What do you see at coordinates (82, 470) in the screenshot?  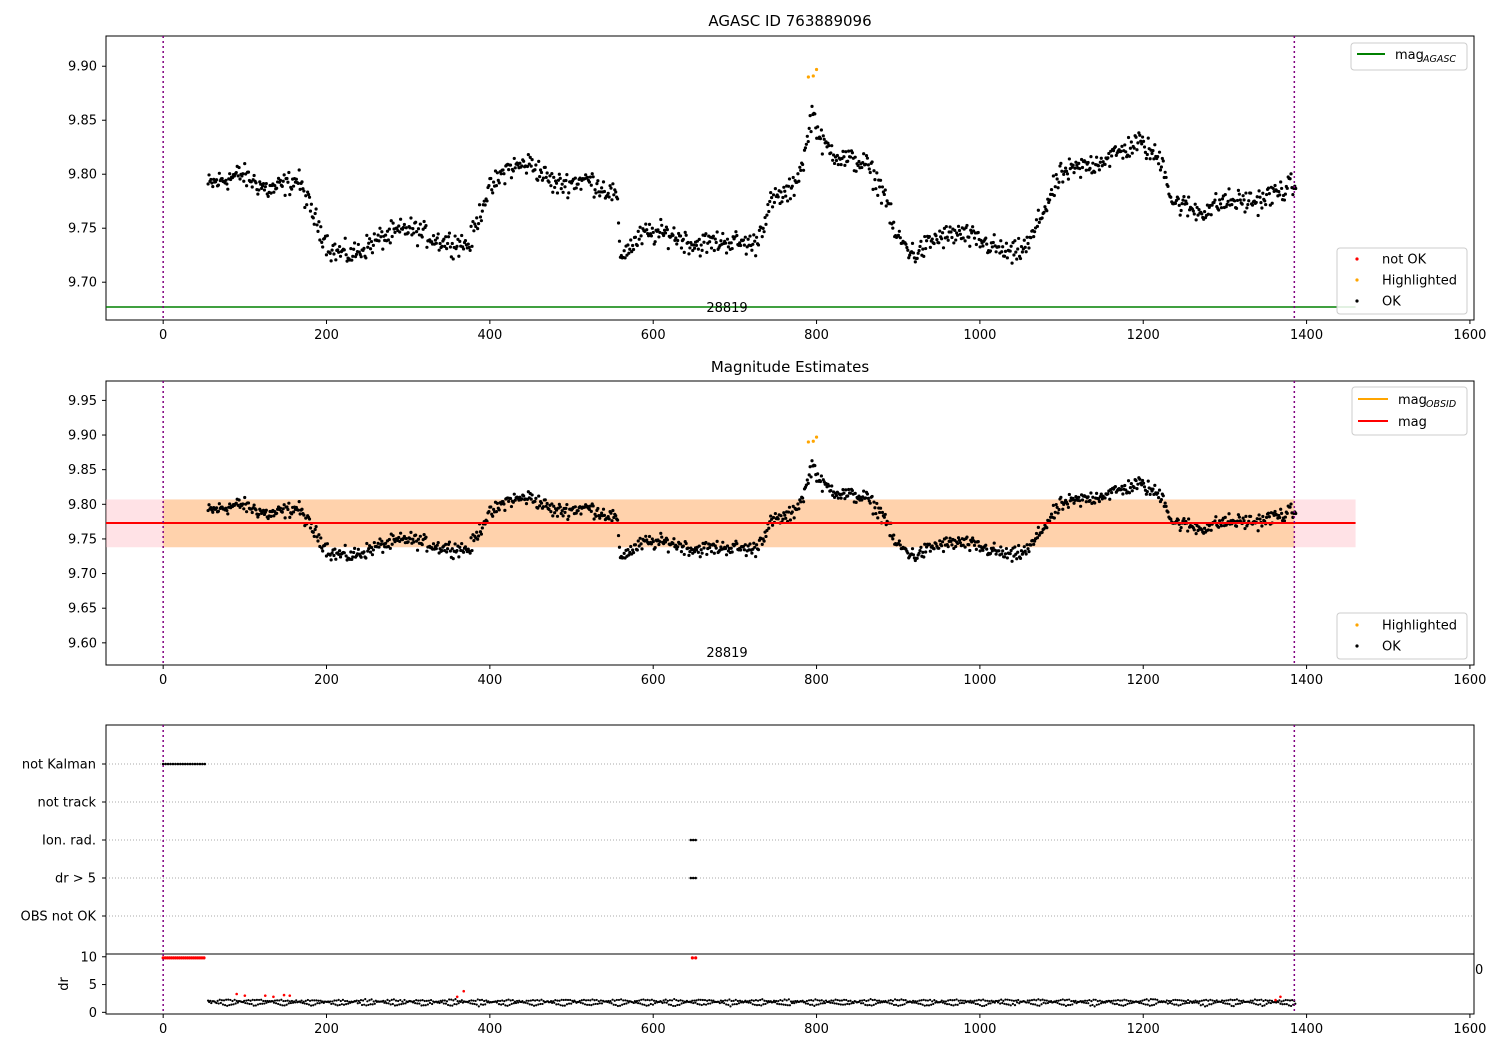 I see `y-tick-label: 9.85` at bounding box center [82, 470].